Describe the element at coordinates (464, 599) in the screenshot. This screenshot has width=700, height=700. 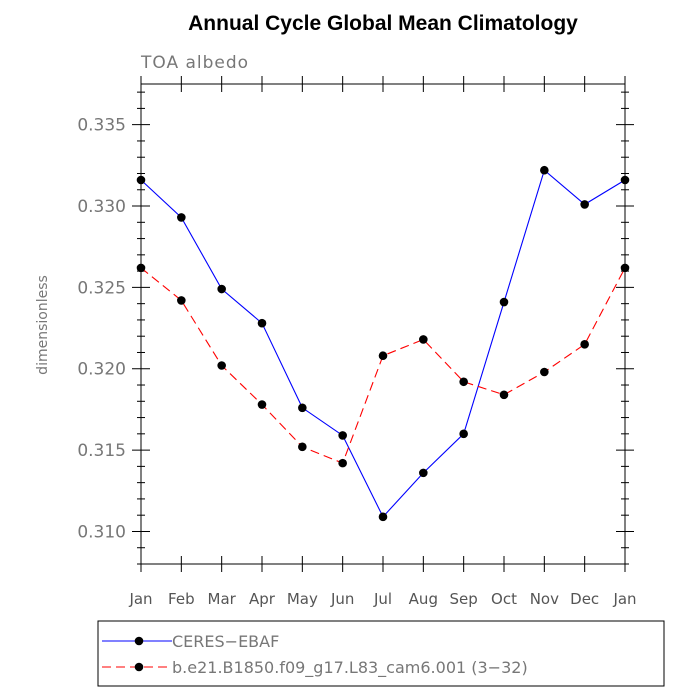
I see `x-tick-label: Sep` at that location.